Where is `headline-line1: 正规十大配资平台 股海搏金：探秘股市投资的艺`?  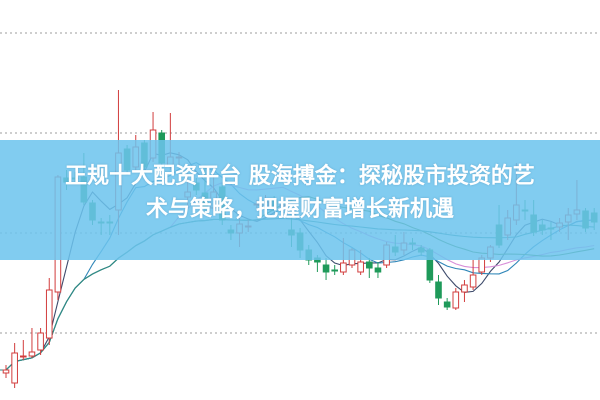
headline-line1: 正规十大配资平台 股海搏金：探秘股市投资的艺 is located at coordinates (300, 176).